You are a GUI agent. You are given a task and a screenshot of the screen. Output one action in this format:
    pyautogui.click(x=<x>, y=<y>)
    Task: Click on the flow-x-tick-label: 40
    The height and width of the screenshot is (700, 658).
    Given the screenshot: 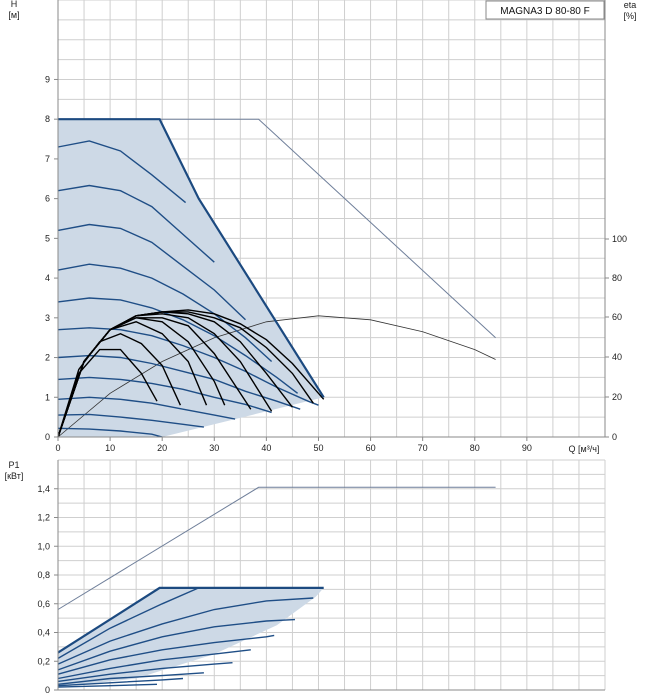 What is the action you would take?
    pyautogui.click(x=266, y=448)
    